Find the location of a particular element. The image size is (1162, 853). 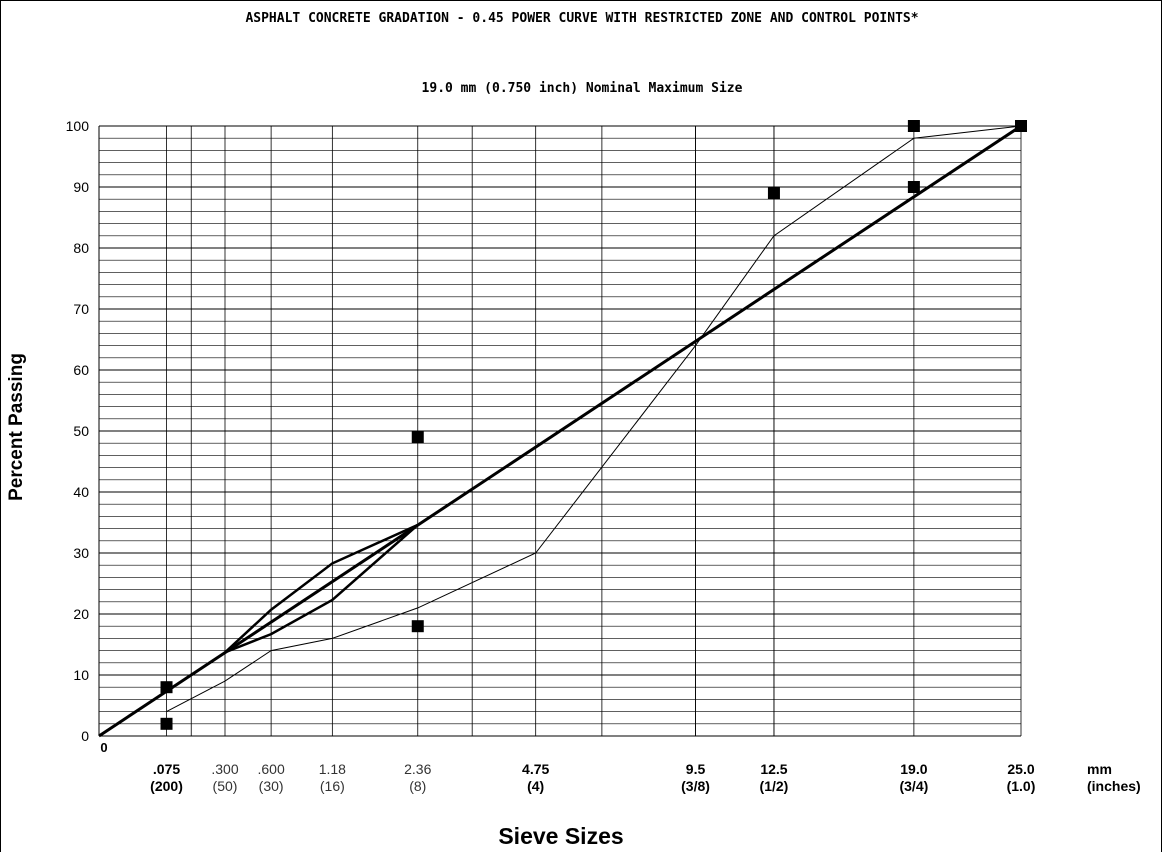

x-tick-label: .300 is located at coordinates (224, 769).